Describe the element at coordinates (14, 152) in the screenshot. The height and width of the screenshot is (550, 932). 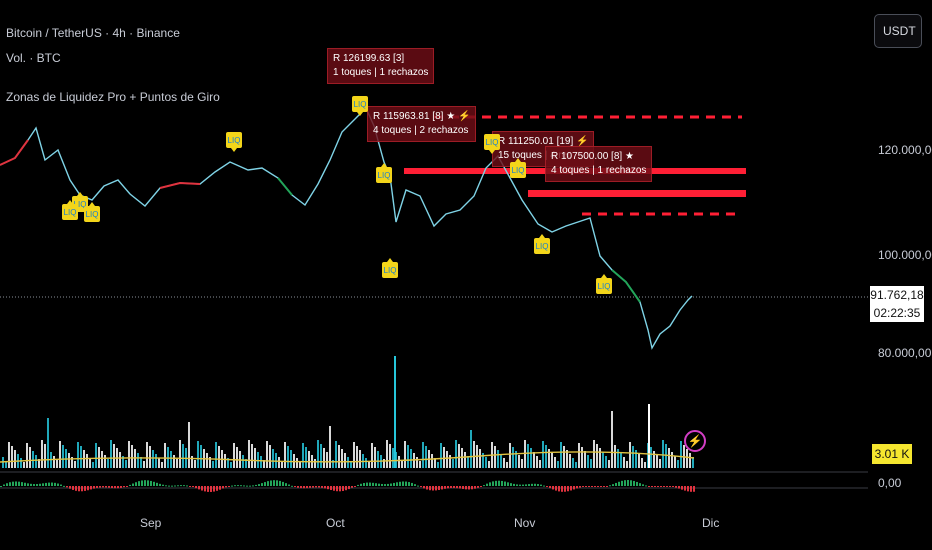
I see `trend-segment-down` at that location.